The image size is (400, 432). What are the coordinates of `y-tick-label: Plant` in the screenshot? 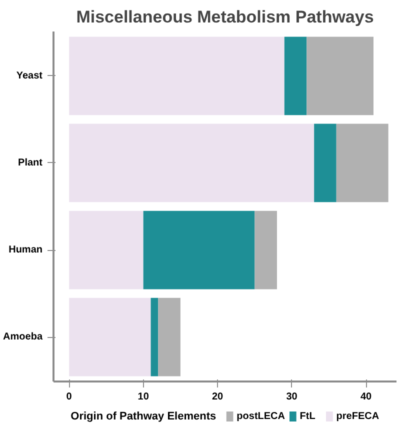 It's located at (31, 162).